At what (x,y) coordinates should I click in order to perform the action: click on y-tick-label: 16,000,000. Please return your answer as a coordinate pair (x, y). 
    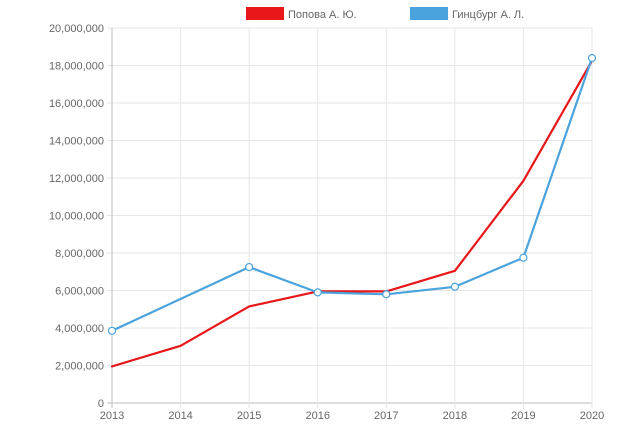
    Looking at the image, I should click on (76, 104).